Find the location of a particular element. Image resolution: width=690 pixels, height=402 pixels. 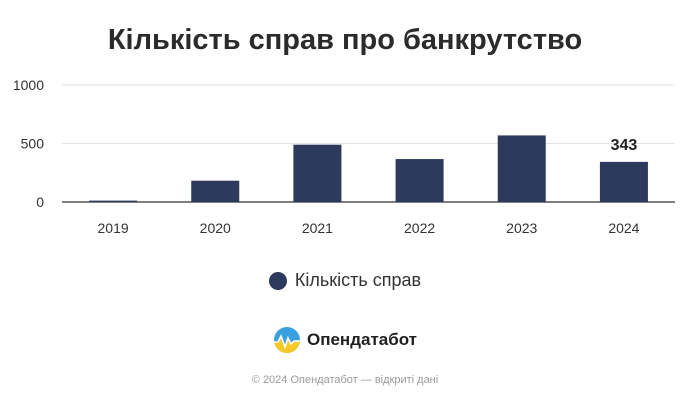

y-tick-label: 500 is located at coordinates (33, 144).